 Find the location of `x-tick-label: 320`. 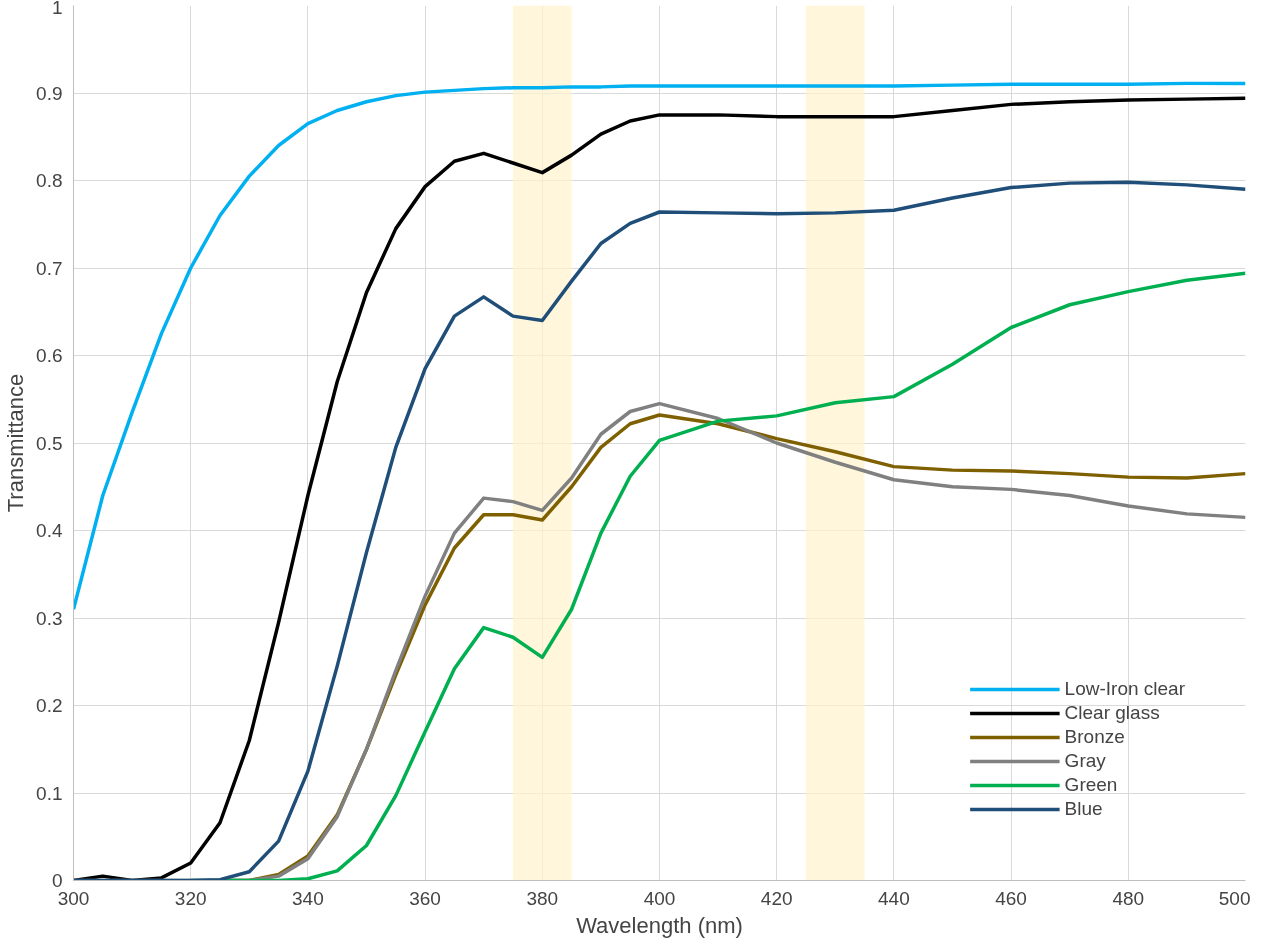

x-tick-label: 320 is located at coordinates (190, 898).